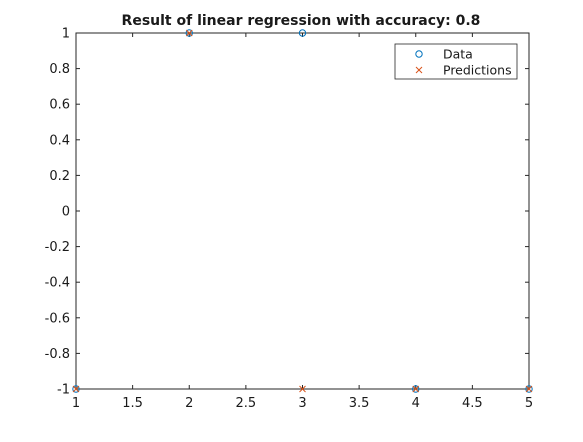 This screenshot has height=442, width=583. Describe the element at coordinates (246, 403) in the screenshot. I see `x-tick-label: 2.5` at that location.